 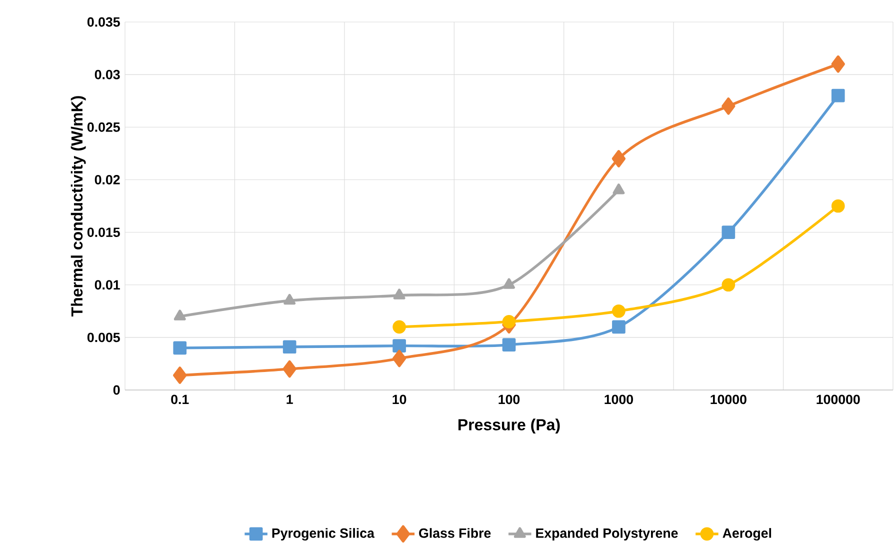 I want to click on x-tick-label: 10, so click(x=399, y=399).